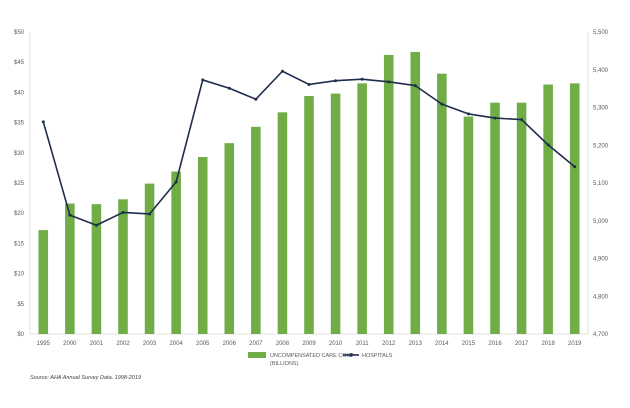 The width and height of the screenshot is (630, 408). Describe the element at coordinates (548, 344) in the screenshot. I see `x-axis-tick-label: 2018` at that location.